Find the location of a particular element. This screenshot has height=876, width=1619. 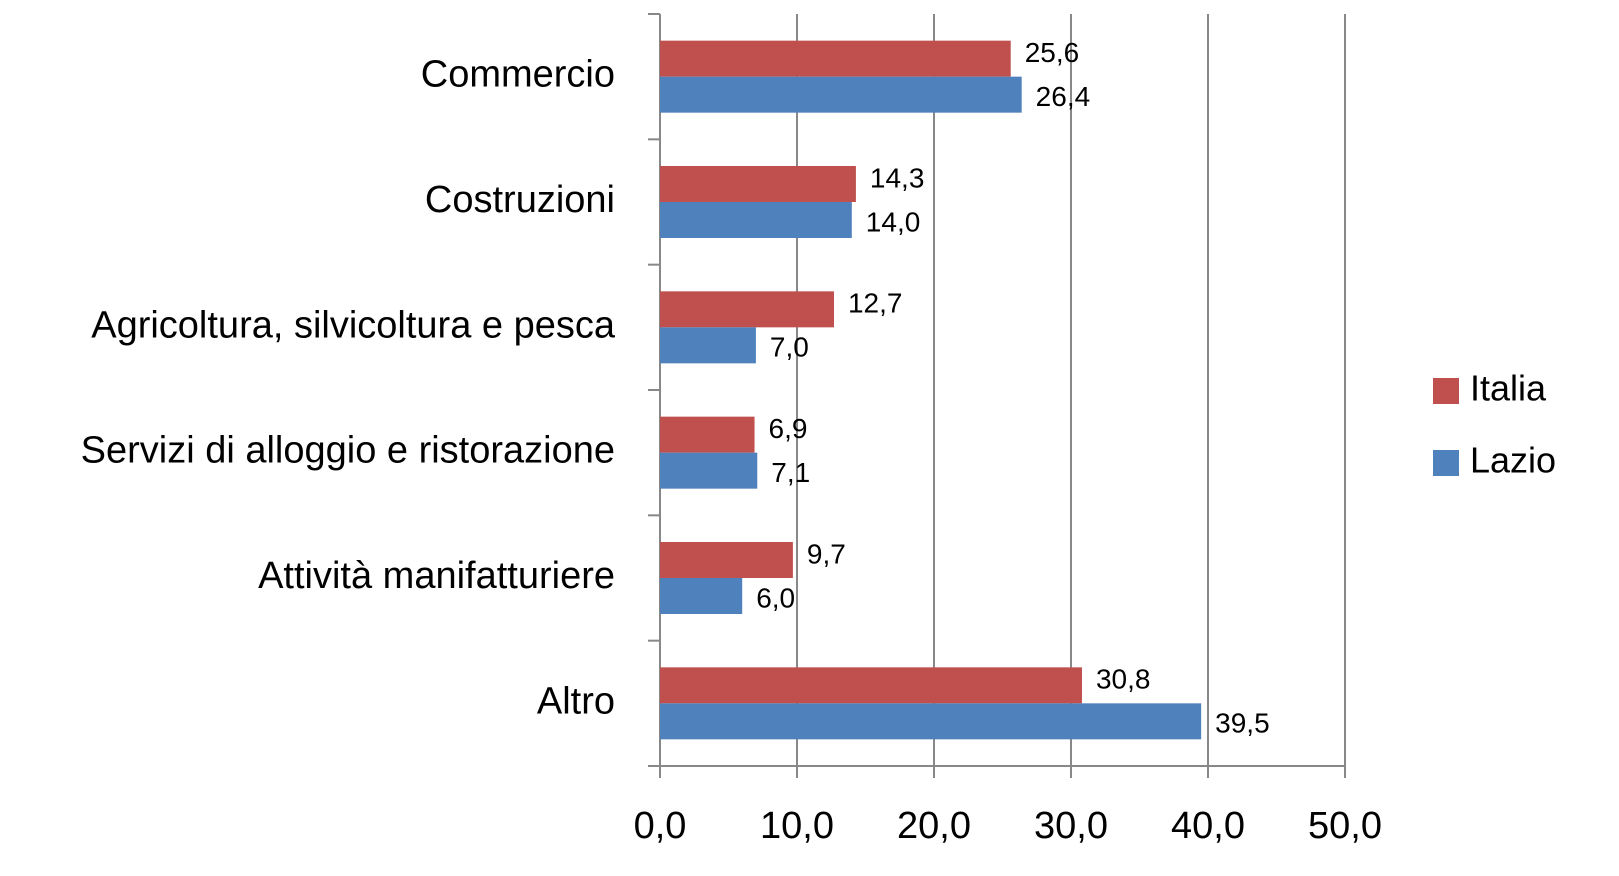

value-label: 7,1 is located at coordinates (790, 472).